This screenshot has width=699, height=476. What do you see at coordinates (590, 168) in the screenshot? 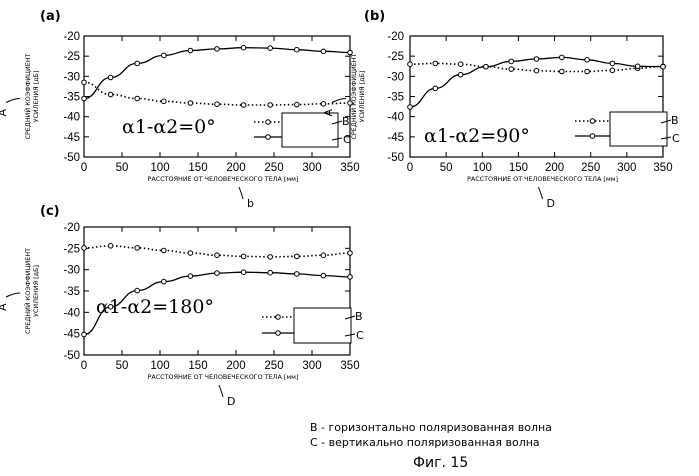
I see `x-tick-label: 250` at bounding box center [590, 168].